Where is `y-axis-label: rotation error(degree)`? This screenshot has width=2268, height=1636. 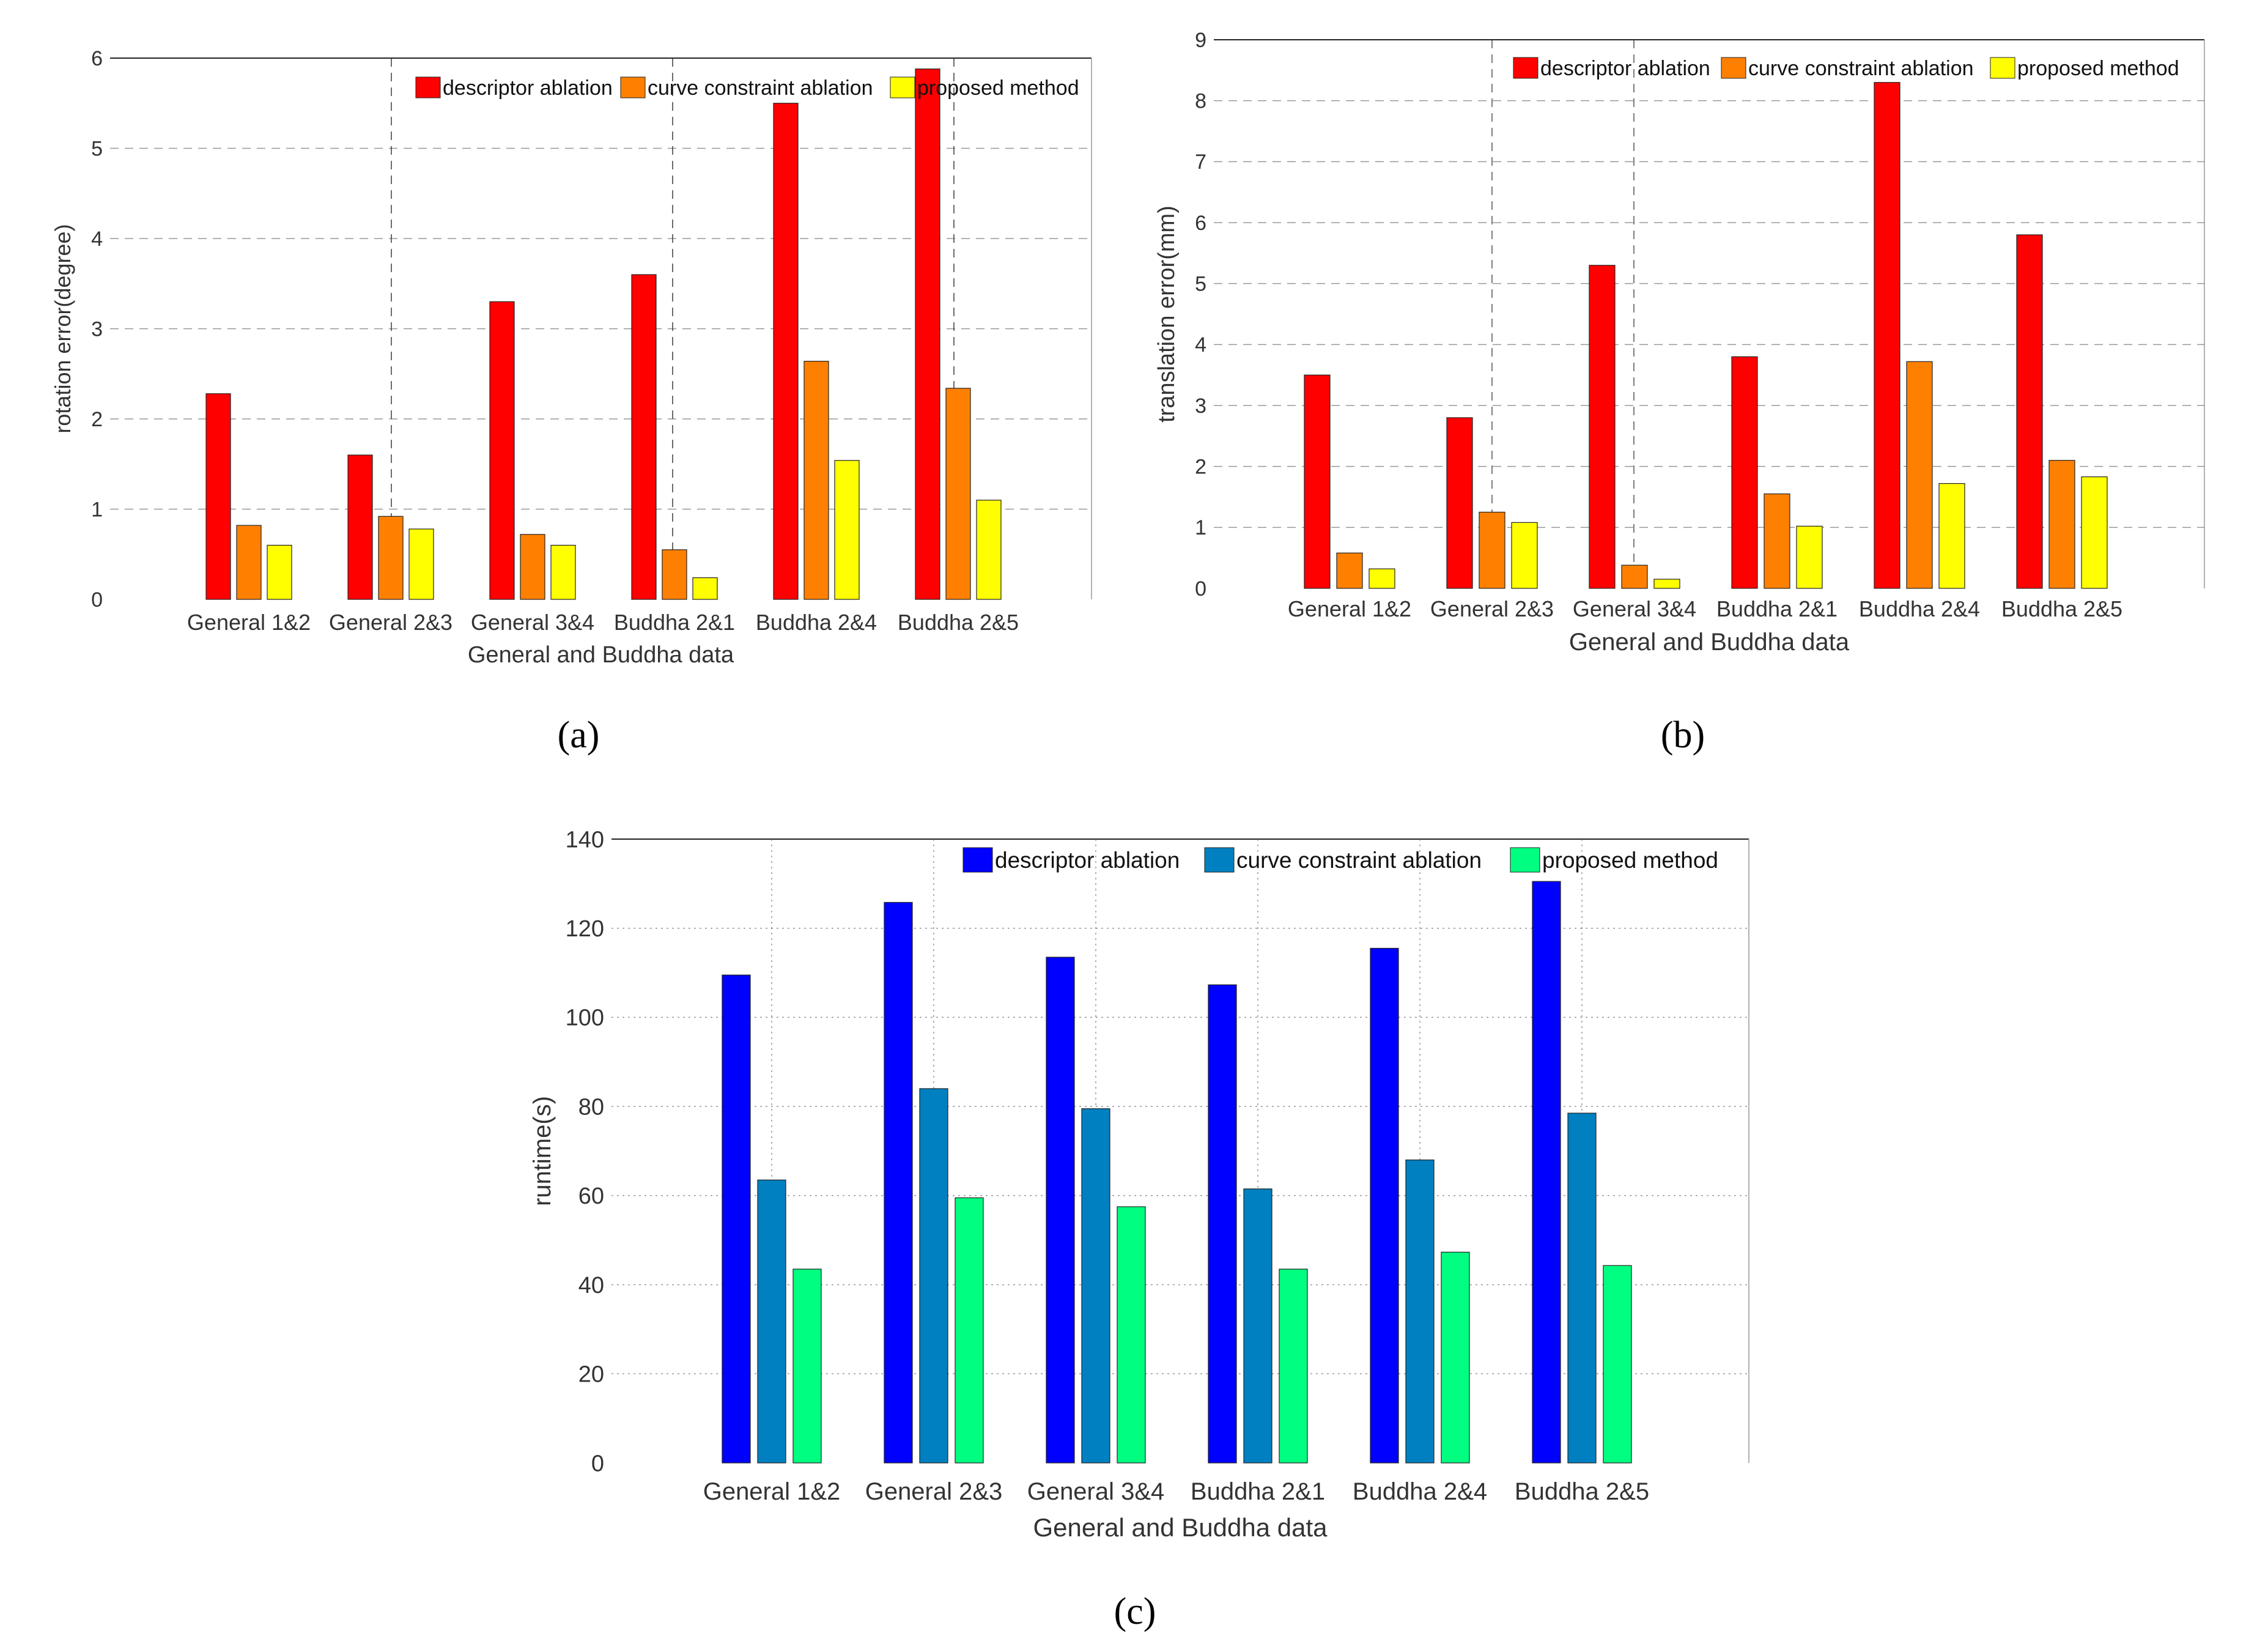
y-axis-label: rotation error(degree) is located at coordinates (62, 328).